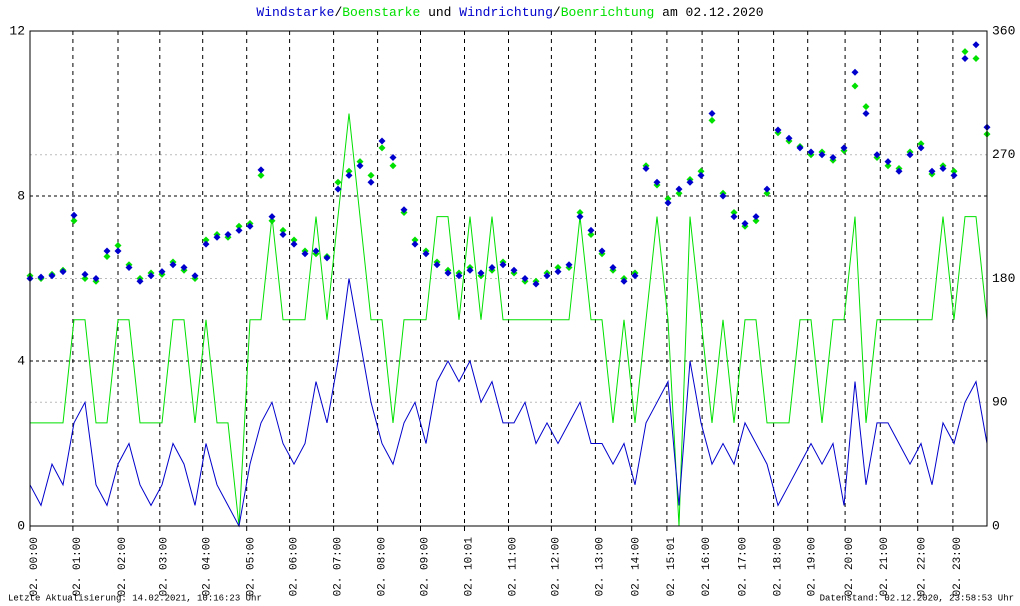 The width and height of the screenshot is (1020, 606). Describe the element at coordinates (208, 566) in the screenshot. I see `x-tick-label: 02. 04:00` at that location.